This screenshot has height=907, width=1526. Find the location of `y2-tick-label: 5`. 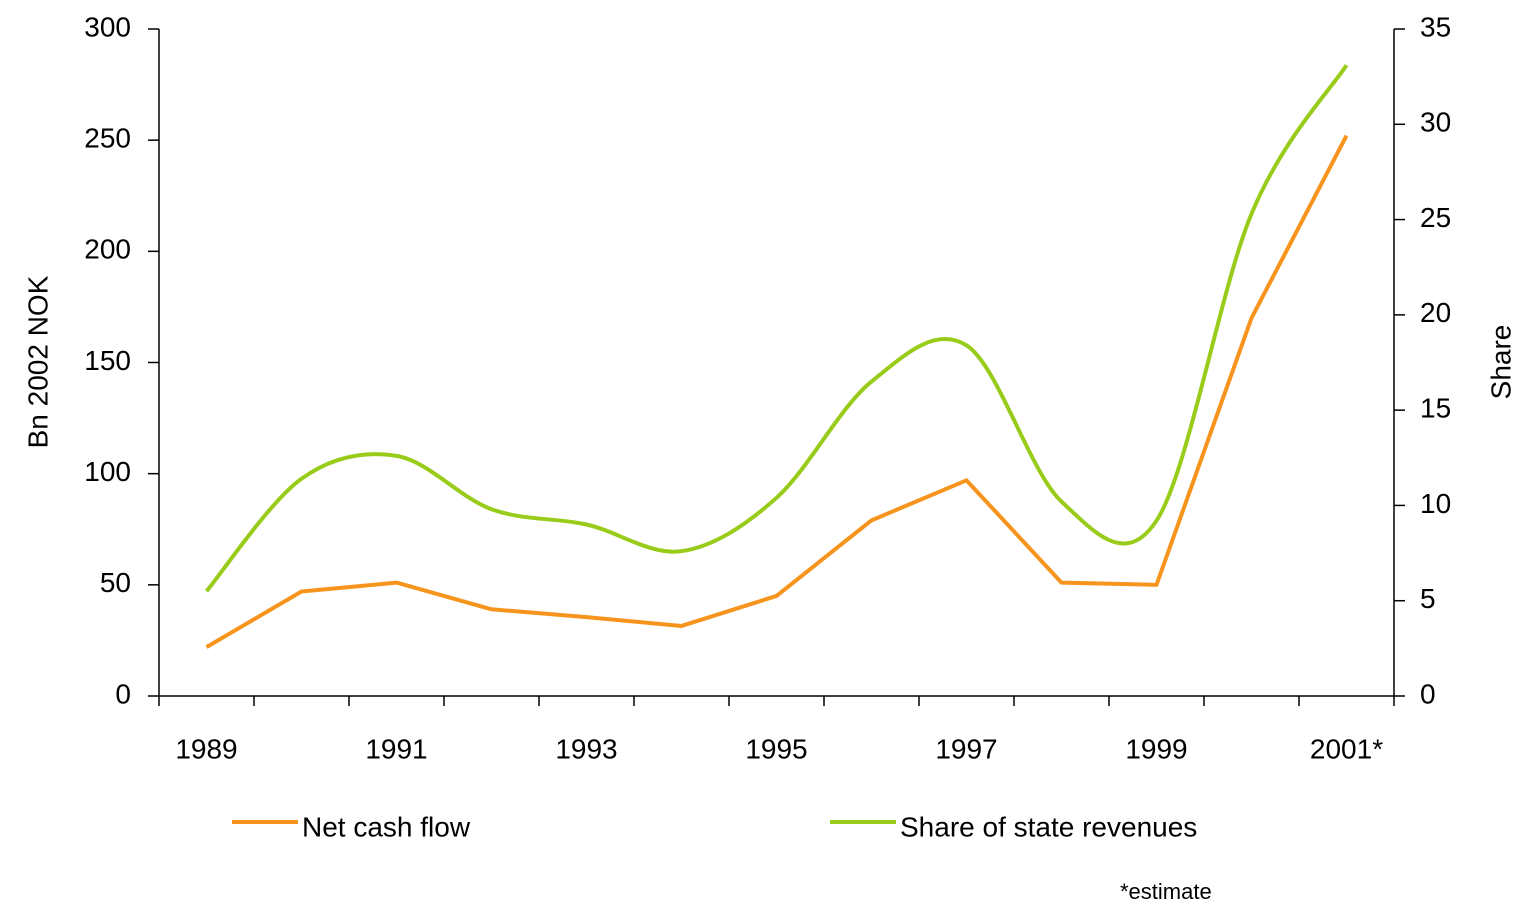

y2-tick-label: 5 is located at coordinates (1428, 598).